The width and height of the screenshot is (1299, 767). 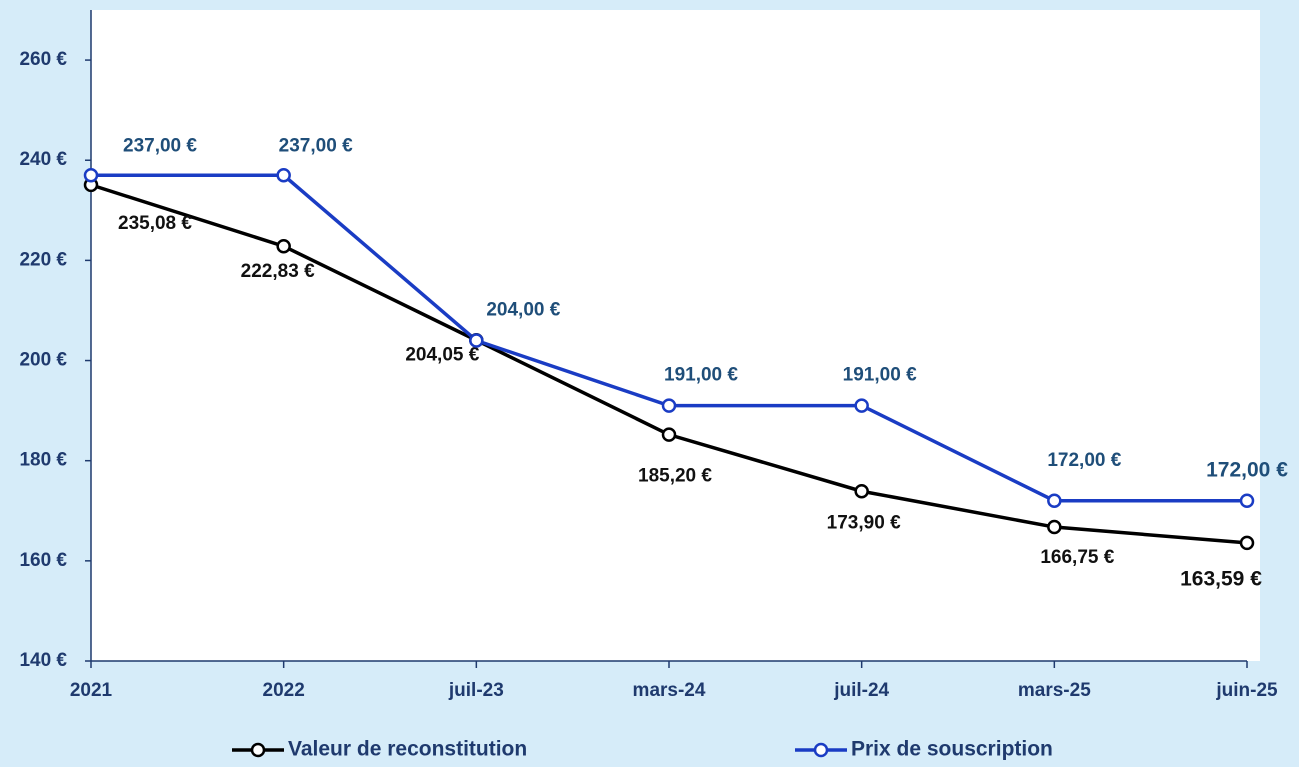 What do you see at coordinates (1054, 690) in the screenshot?
I see `x-tick-label: mars-25` at bounding box center [1054, 690].